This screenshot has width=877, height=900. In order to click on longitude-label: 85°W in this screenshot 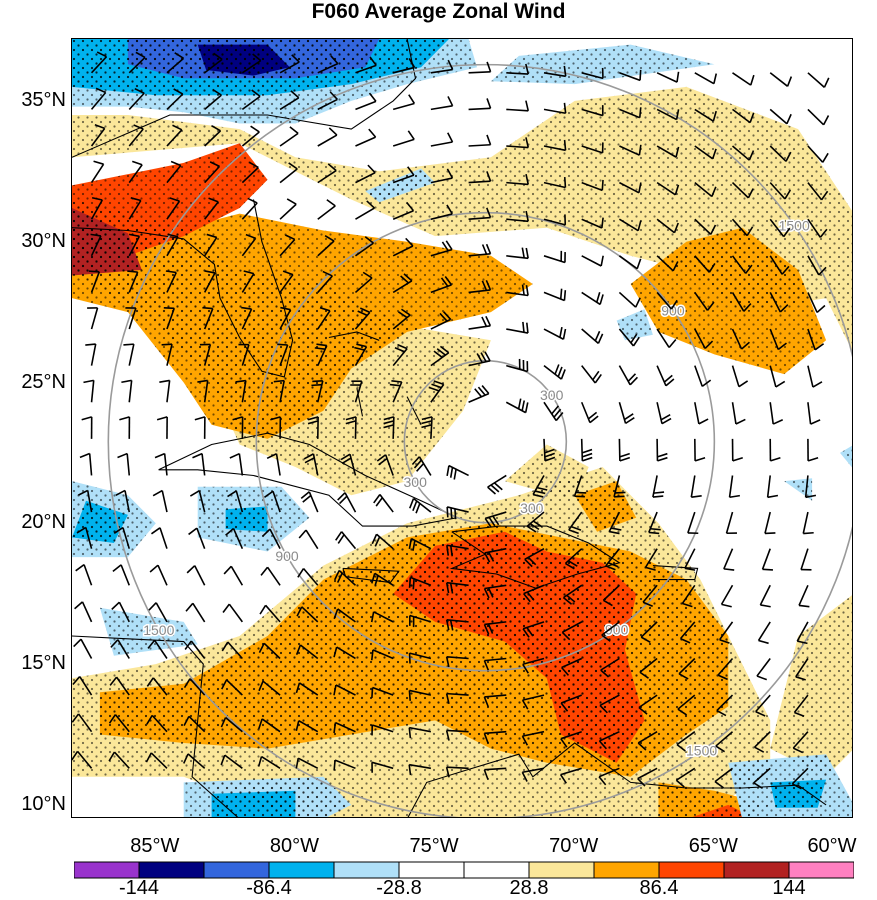, I will do `click(155, 846)`.